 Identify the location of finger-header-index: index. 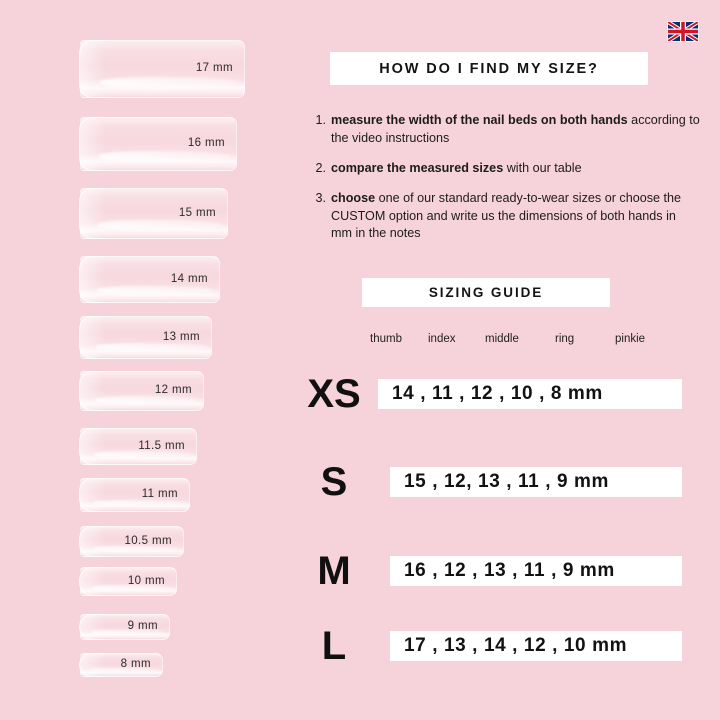
(442, 339).